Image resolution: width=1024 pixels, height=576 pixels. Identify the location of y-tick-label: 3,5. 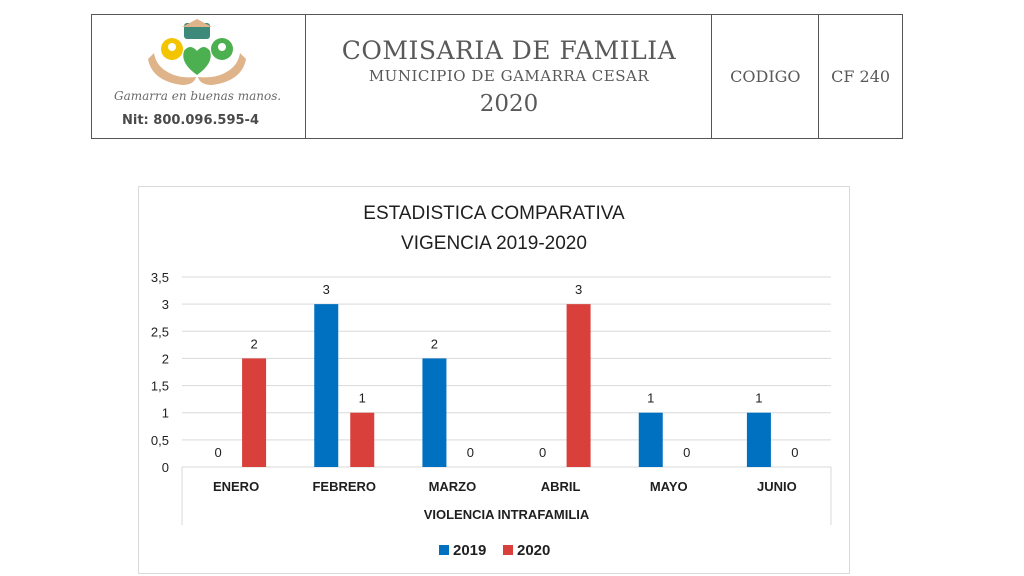
(160, 277).